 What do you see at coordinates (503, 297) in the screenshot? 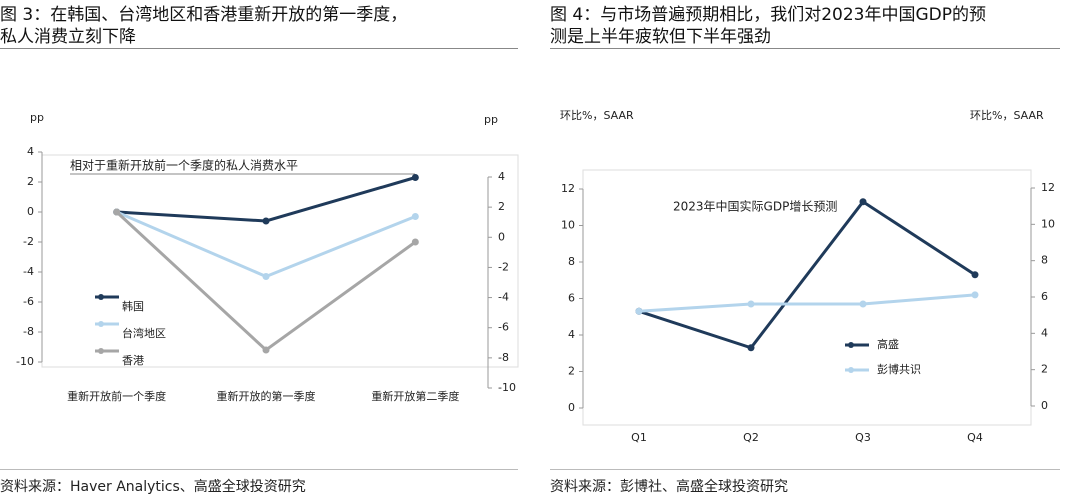
I see `y2-tick-label: -4` at bounding box center [503, 297].